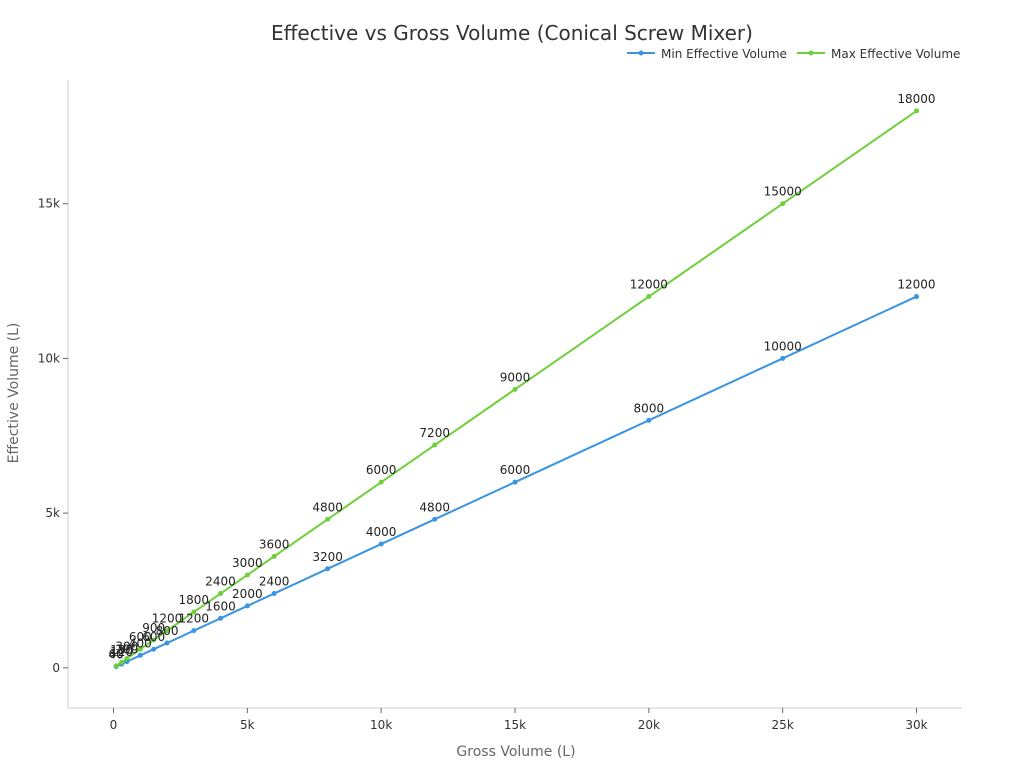 Image resolution: width=1024 pixels, height=768 pixels. What do you see at coordinates (140, 643) in the screenshot?
I see `data-label-min: 400` at bounding box center [140, 643].